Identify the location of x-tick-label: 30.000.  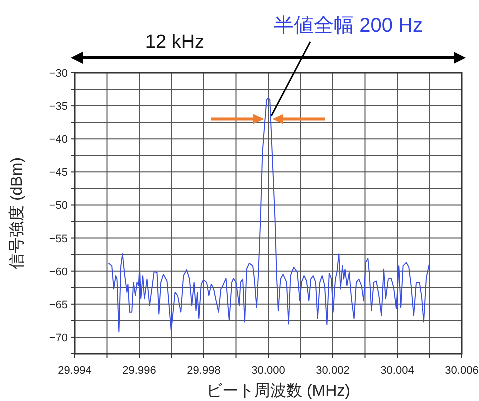
(269, 371).